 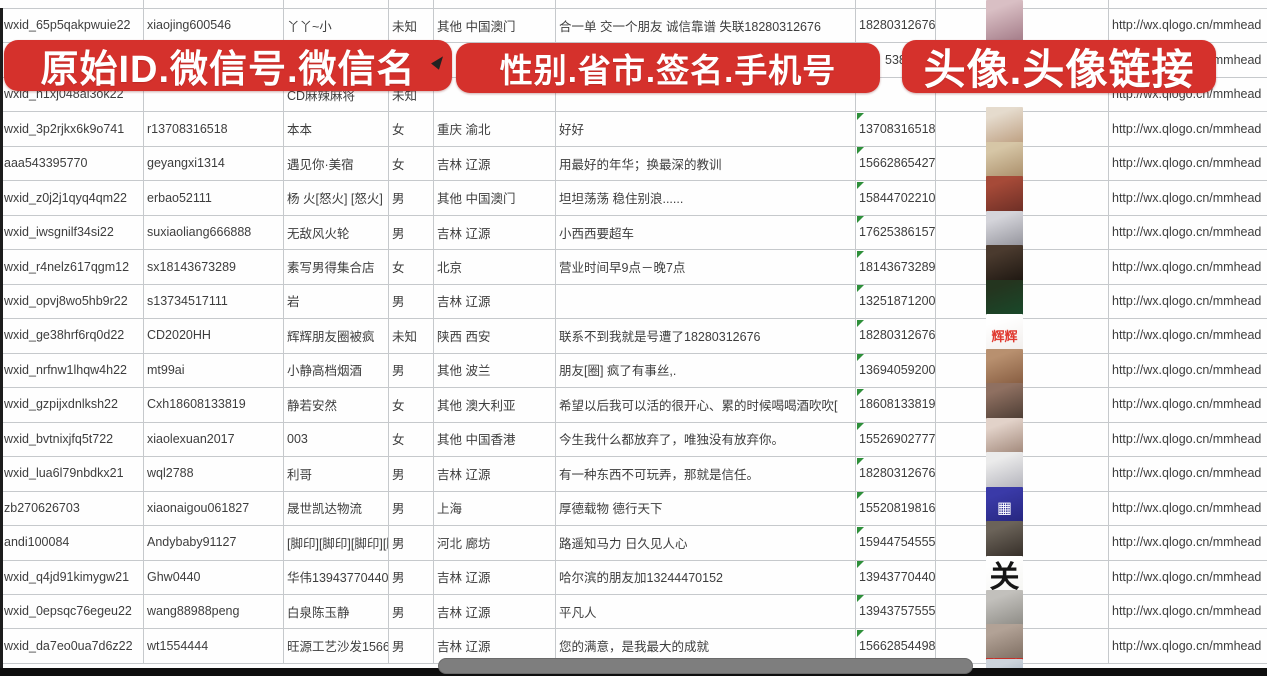 What do you see at coordinates (337, 647) in the screenshot?
I see `cell-name: 旺源工艺沙发15662854` at bounding box center [337, 647].